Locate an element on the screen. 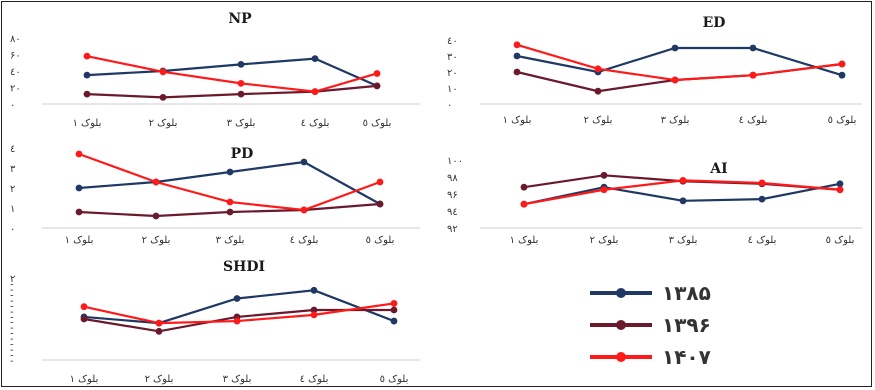 This screenshot has height=390, width=875. chart-title: SHDI is located at coordinates (244, 267).